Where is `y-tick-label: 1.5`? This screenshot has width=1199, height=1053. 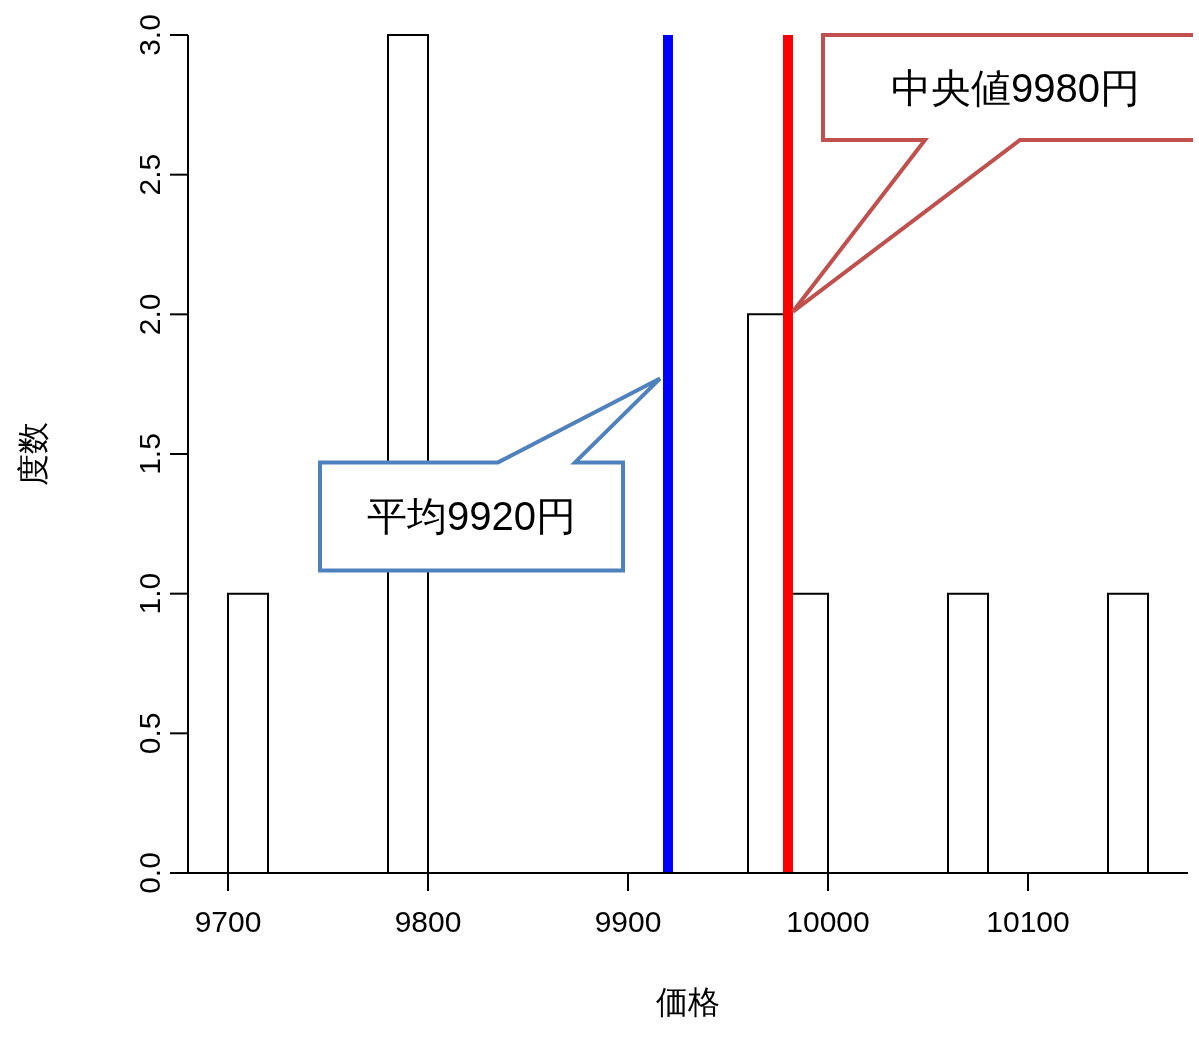 y-tick-label: 1.5 is located at coordinates (149, 454).